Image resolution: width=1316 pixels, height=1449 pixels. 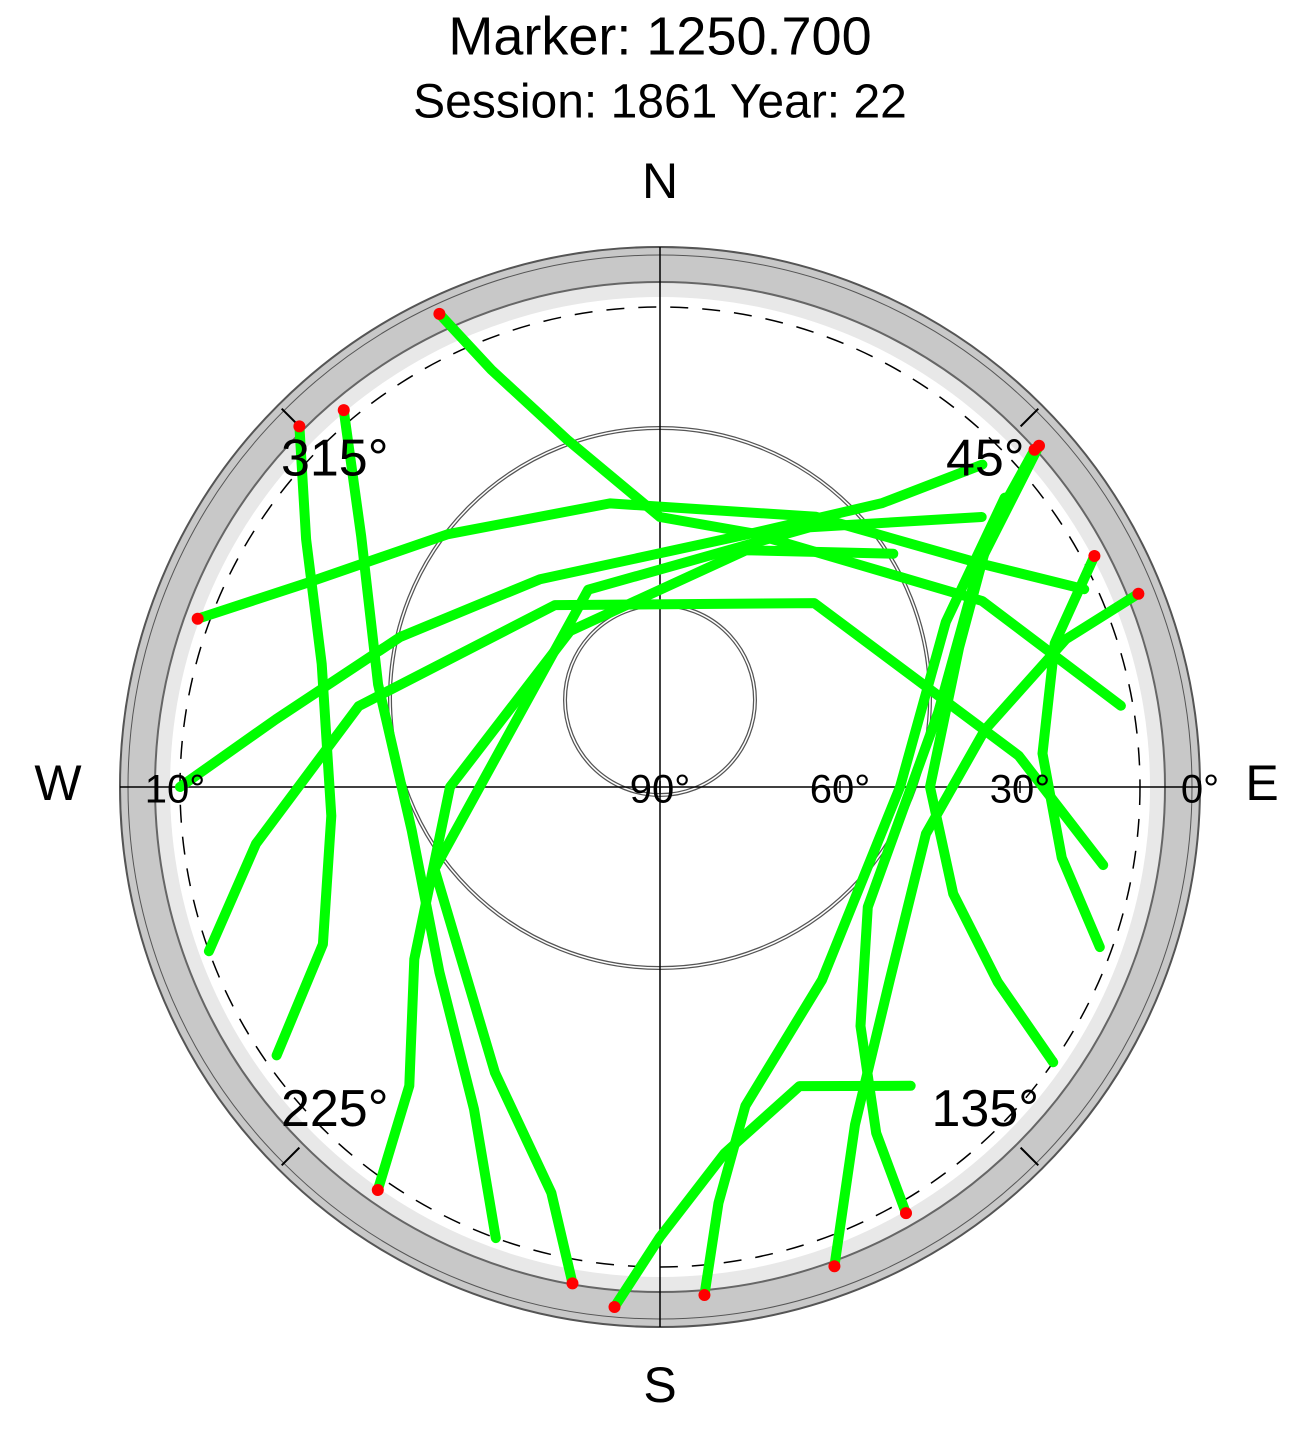 I want to click on mask-label: 10°, so click(x=175, y=790).